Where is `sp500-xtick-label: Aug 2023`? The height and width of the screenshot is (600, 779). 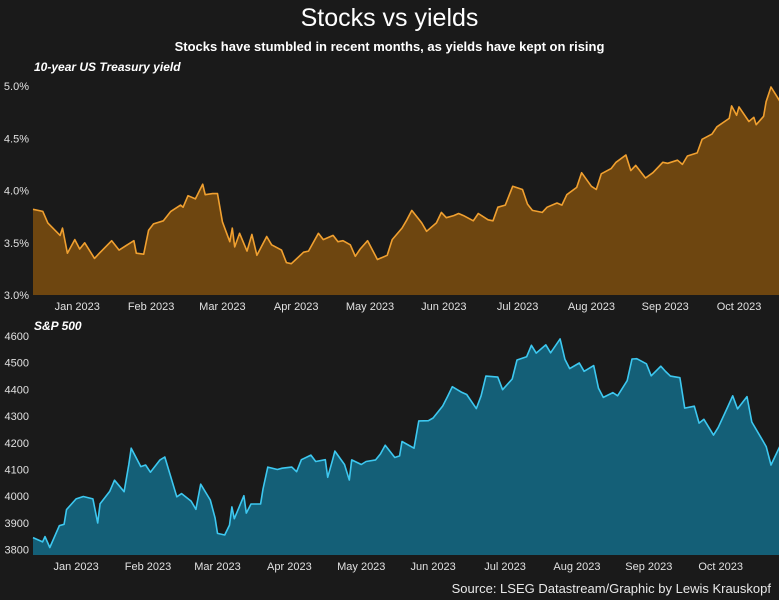 sp500-xtick-label: Aug 2023 is located at coordinates (576, 567).